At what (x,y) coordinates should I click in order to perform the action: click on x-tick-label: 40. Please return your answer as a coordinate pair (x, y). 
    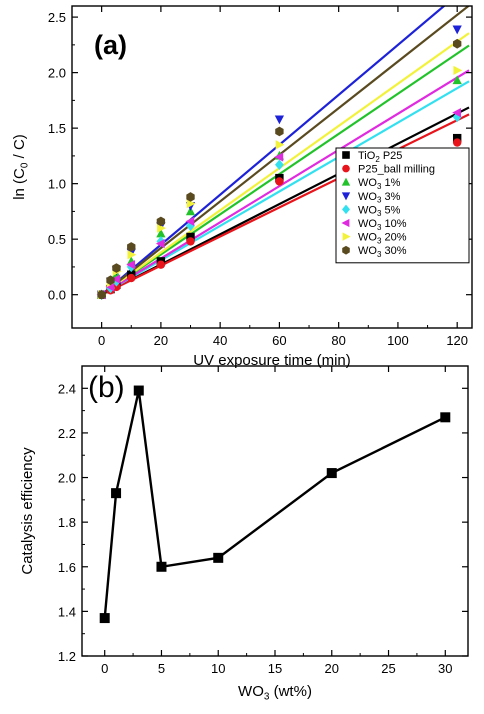
    Looking at the image, I should click on (220, 340).